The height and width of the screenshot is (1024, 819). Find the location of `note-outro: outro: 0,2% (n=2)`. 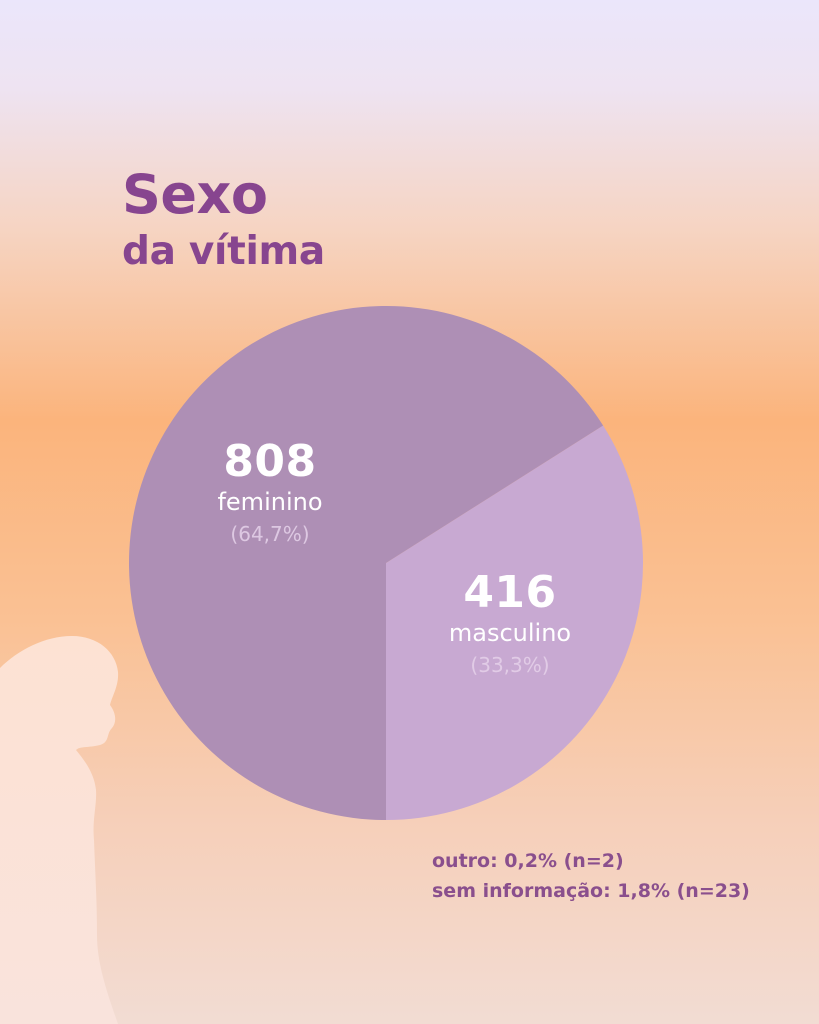

note-outro: outro: 0,2% (n=2) is located at coordinates (528, 861).